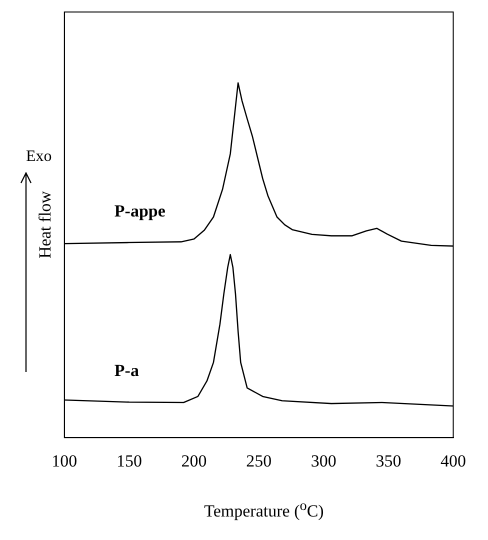 This screenshot has width=488, height=540. What do you see at coordinates (129, 460) in the screenshot?
I see `x-tick-label: 150` at bounding box center [129, 460].